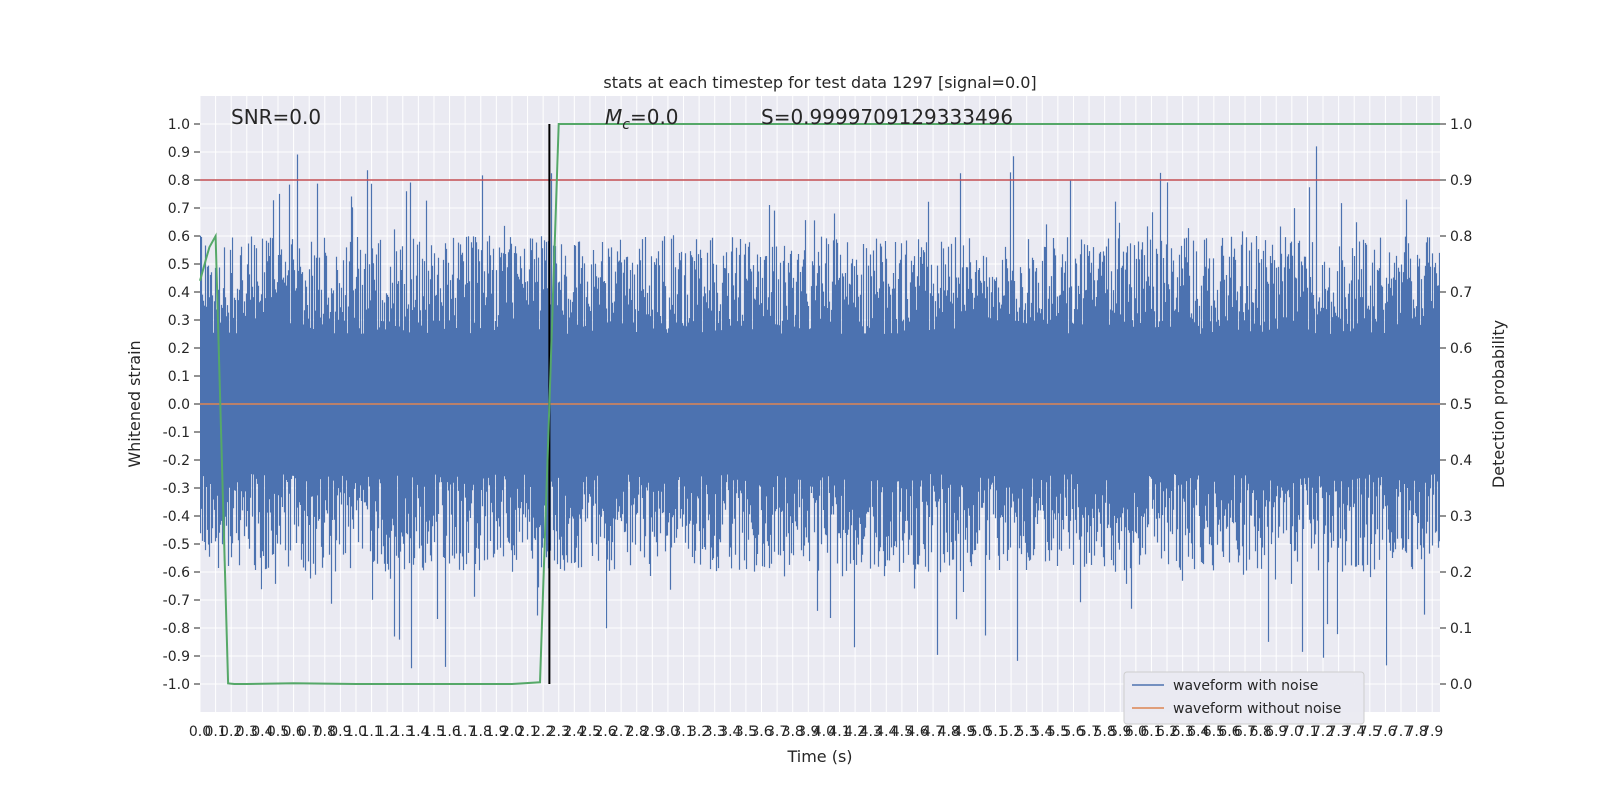 Image resolution: width=1600 pixels, height=800 pixels. I want to click on x-axis-label: Time (s), so click(819, 756).